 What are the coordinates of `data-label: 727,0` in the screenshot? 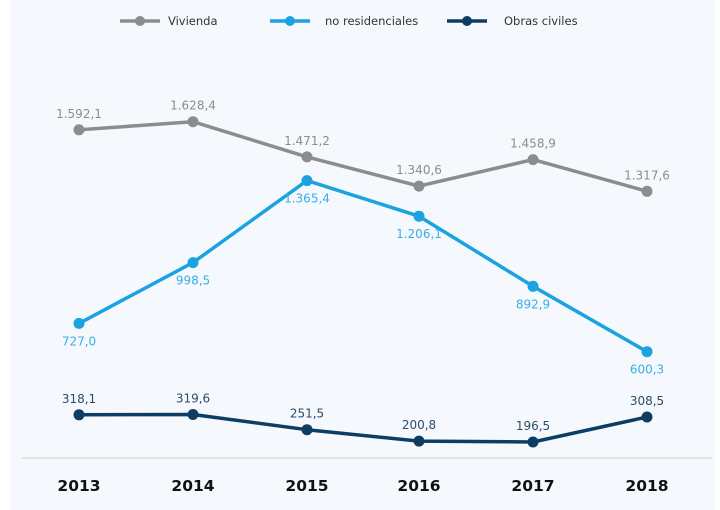 It's located at (79, 341).